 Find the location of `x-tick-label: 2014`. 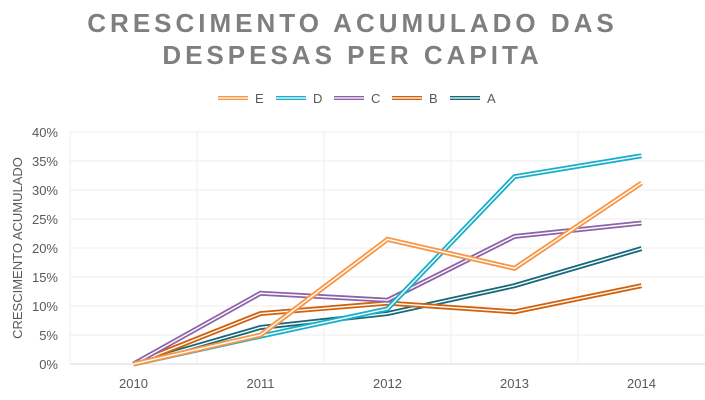

x-tick-label: 2014 is located at coordinates (641, 383).